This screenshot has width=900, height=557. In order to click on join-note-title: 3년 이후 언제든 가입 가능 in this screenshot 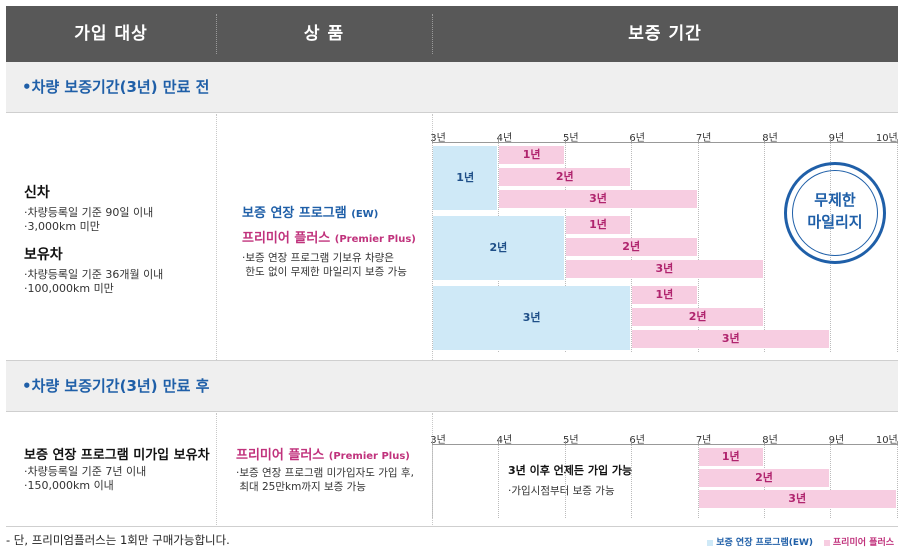, I will do `click(570, 470)`.